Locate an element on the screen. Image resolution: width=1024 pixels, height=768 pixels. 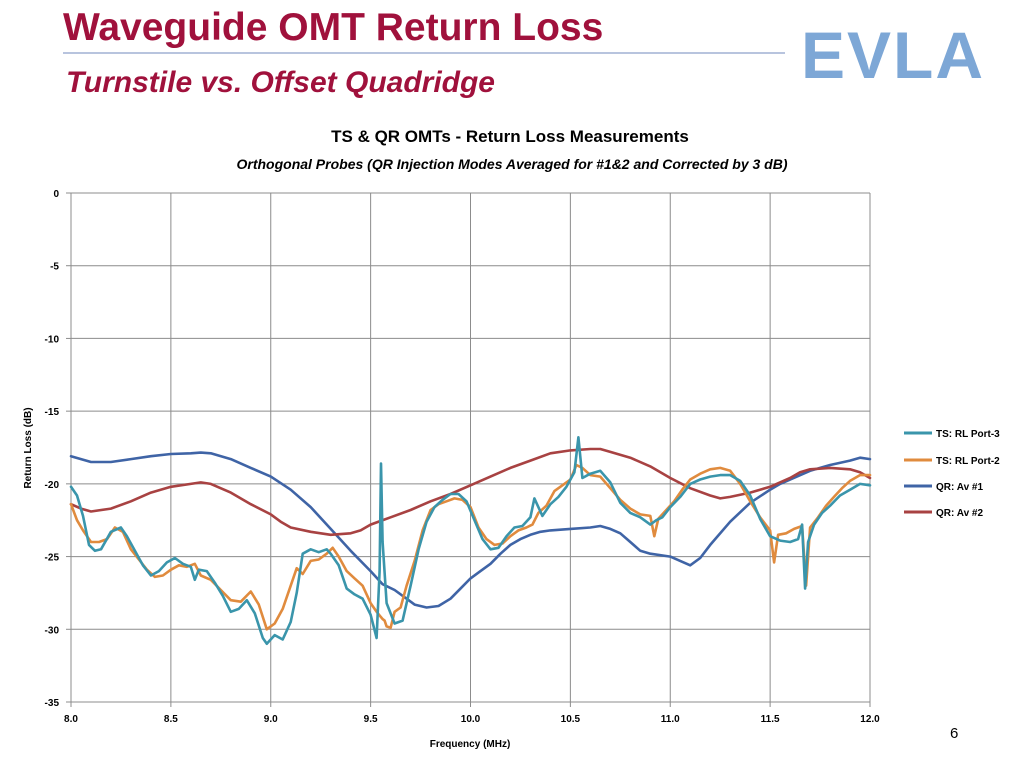
x-tick-label: 10.0 is located at coordinates (471, 719).